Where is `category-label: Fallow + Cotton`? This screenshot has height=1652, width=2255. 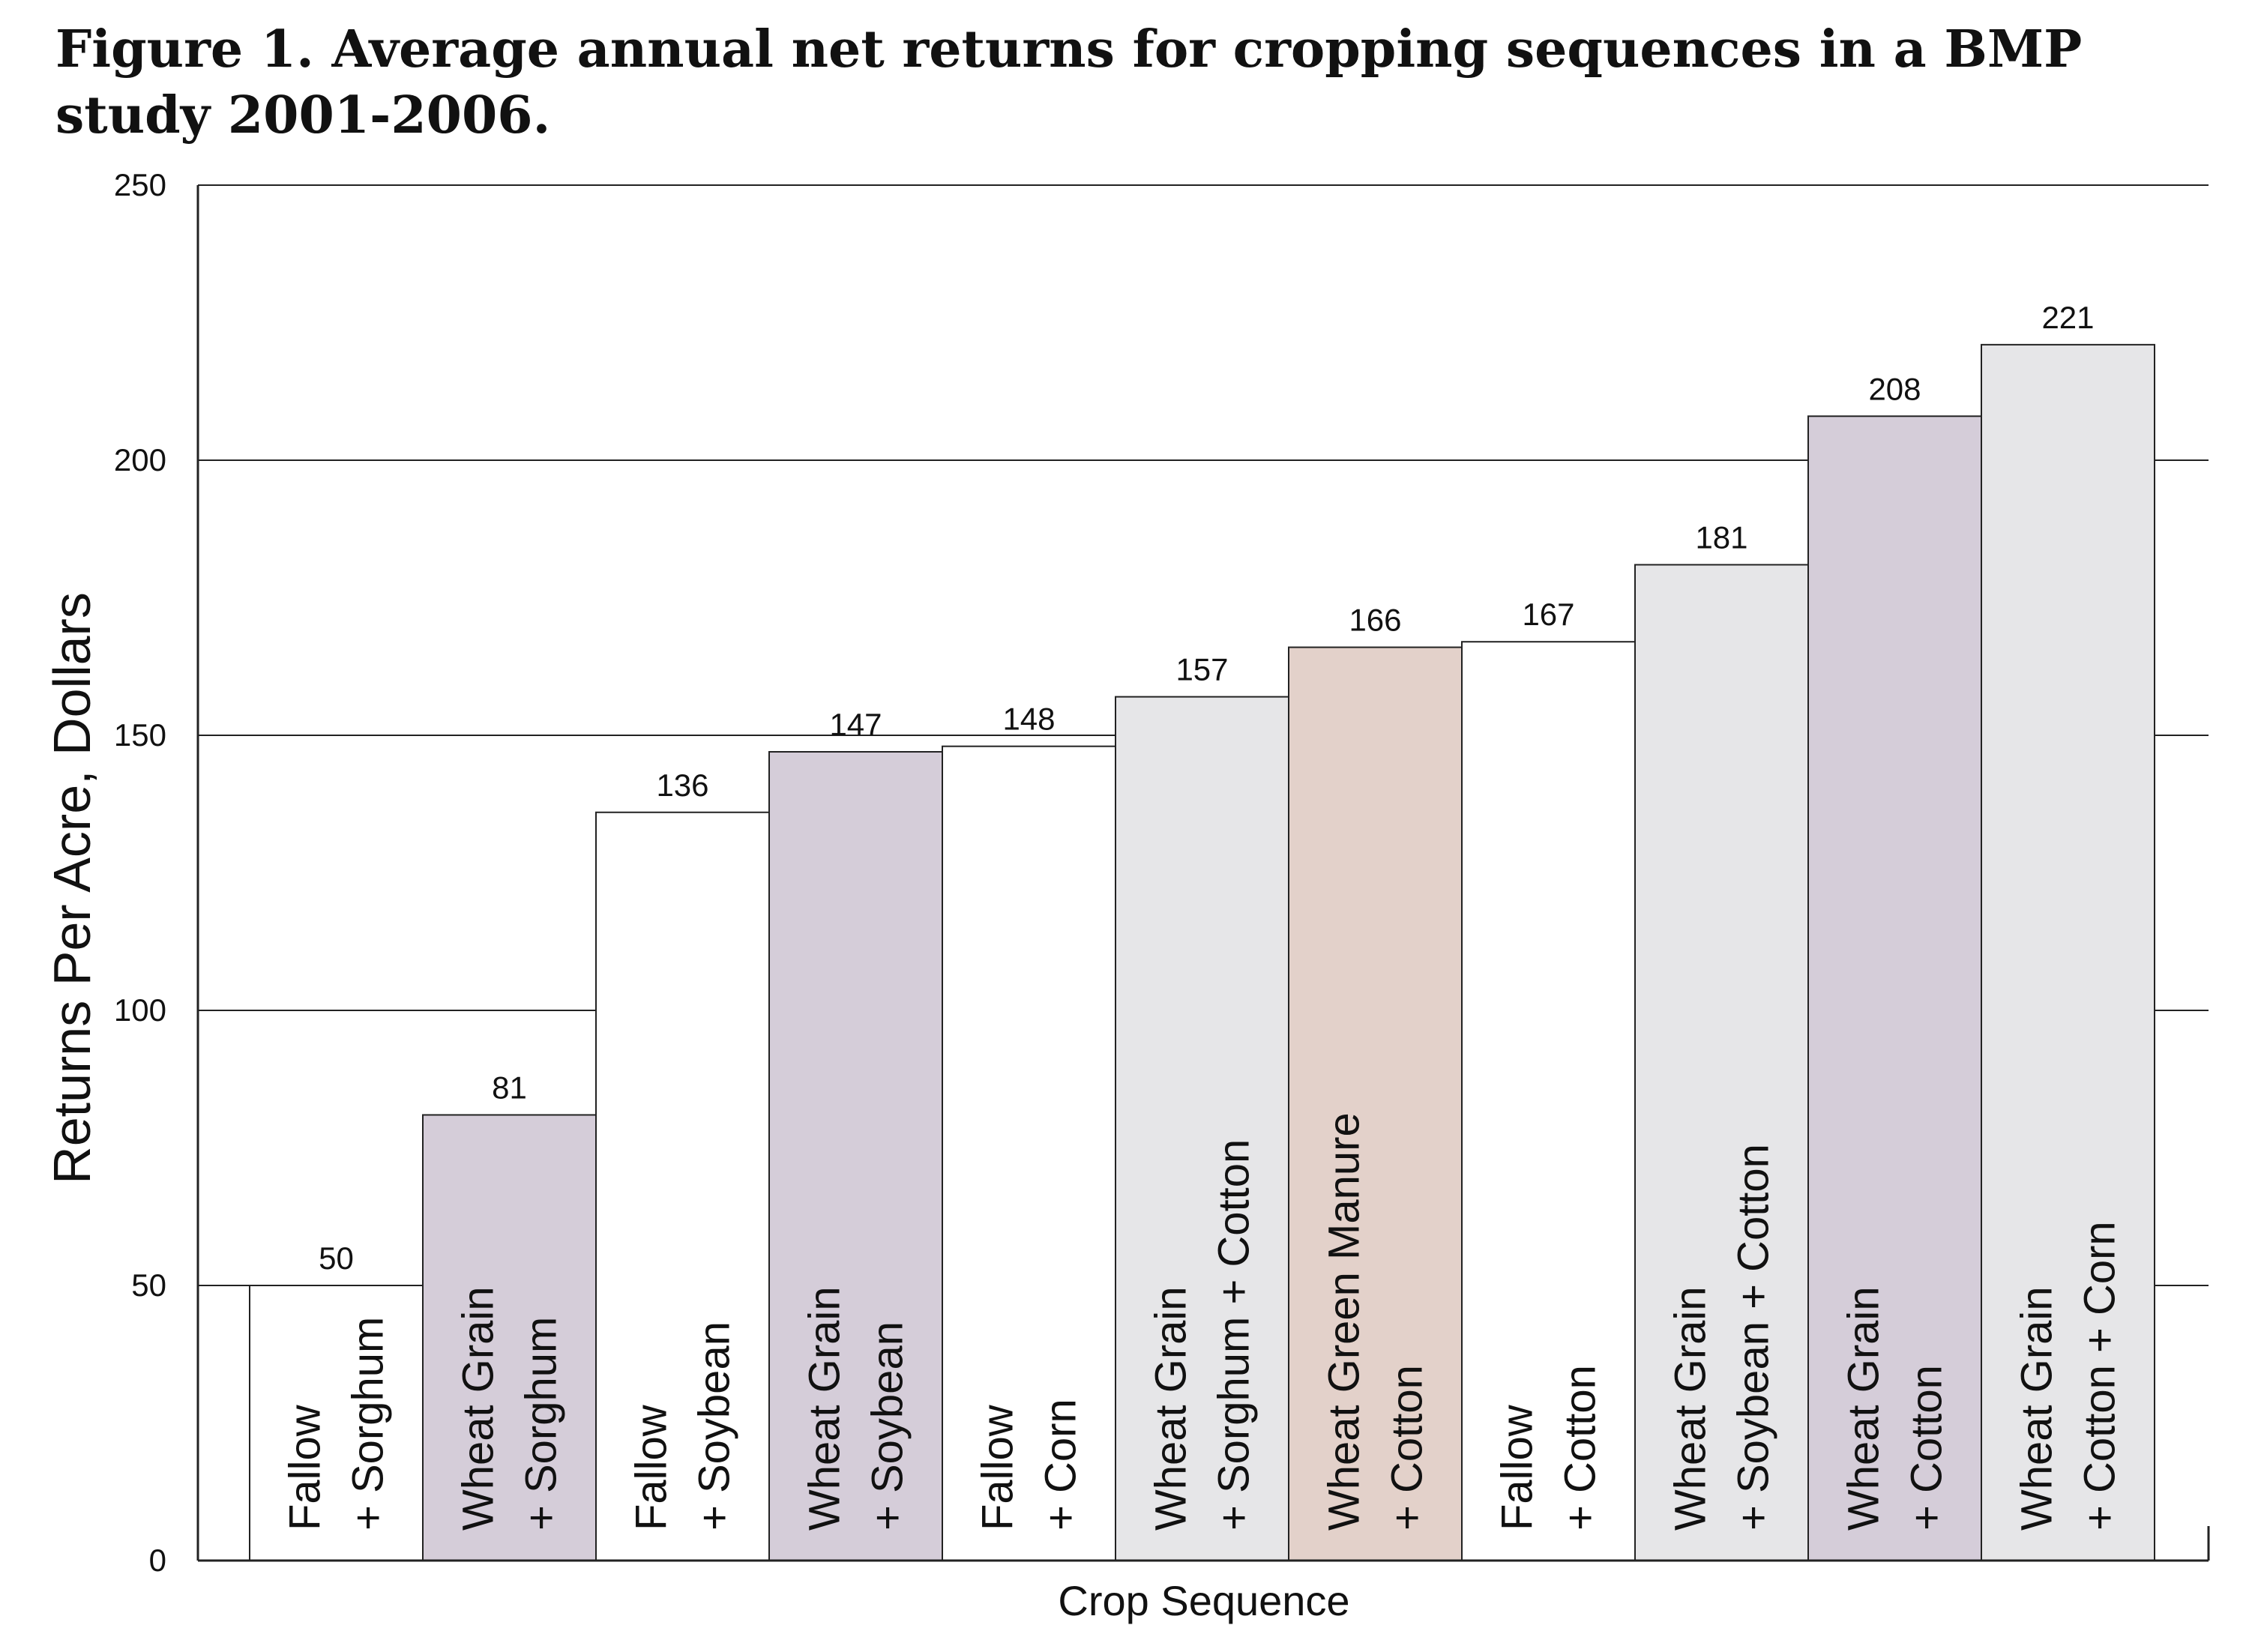 category-label: Fallow + Cotton is located at coordinates (1549, 1448).